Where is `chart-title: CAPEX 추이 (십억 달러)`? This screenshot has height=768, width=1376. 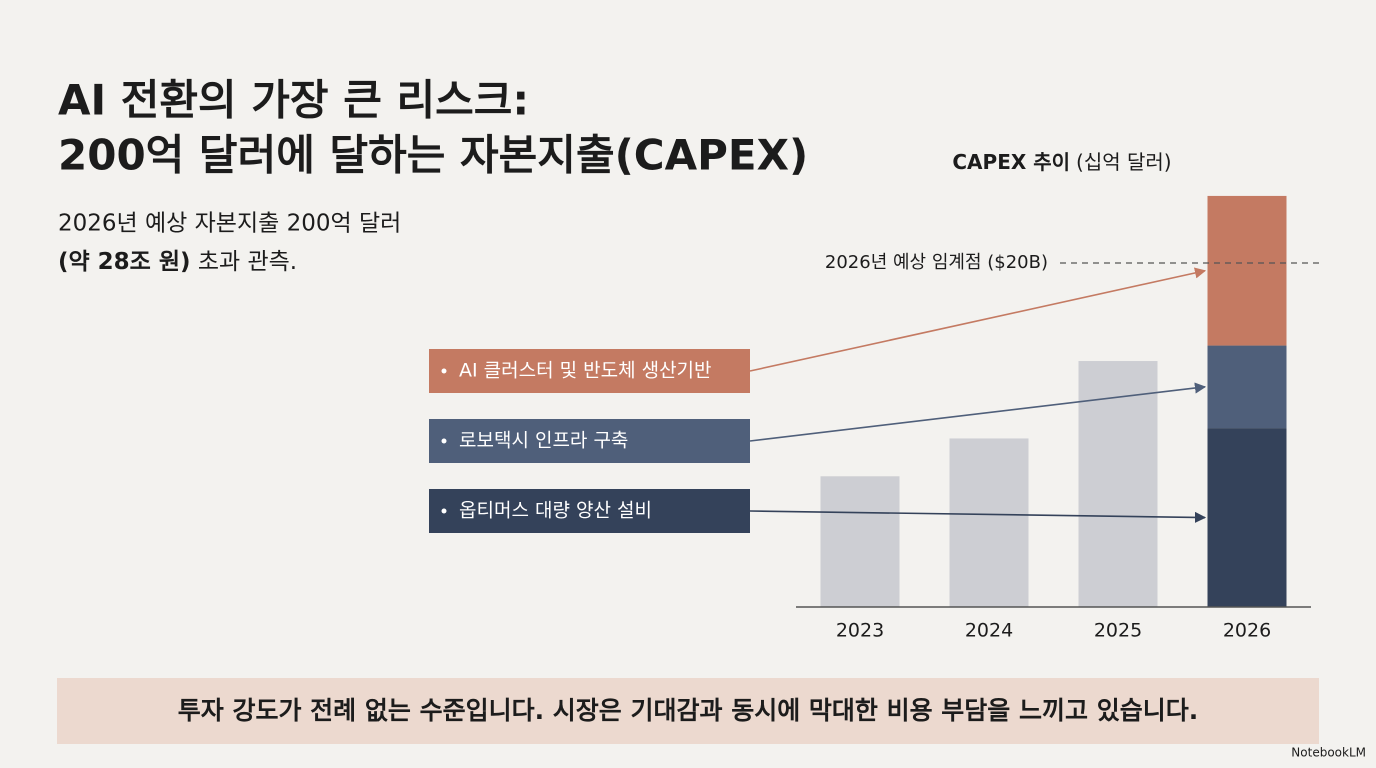
chart-title: CAPEX 추이 (십억 달러) is located at coordinates (1061, 162).